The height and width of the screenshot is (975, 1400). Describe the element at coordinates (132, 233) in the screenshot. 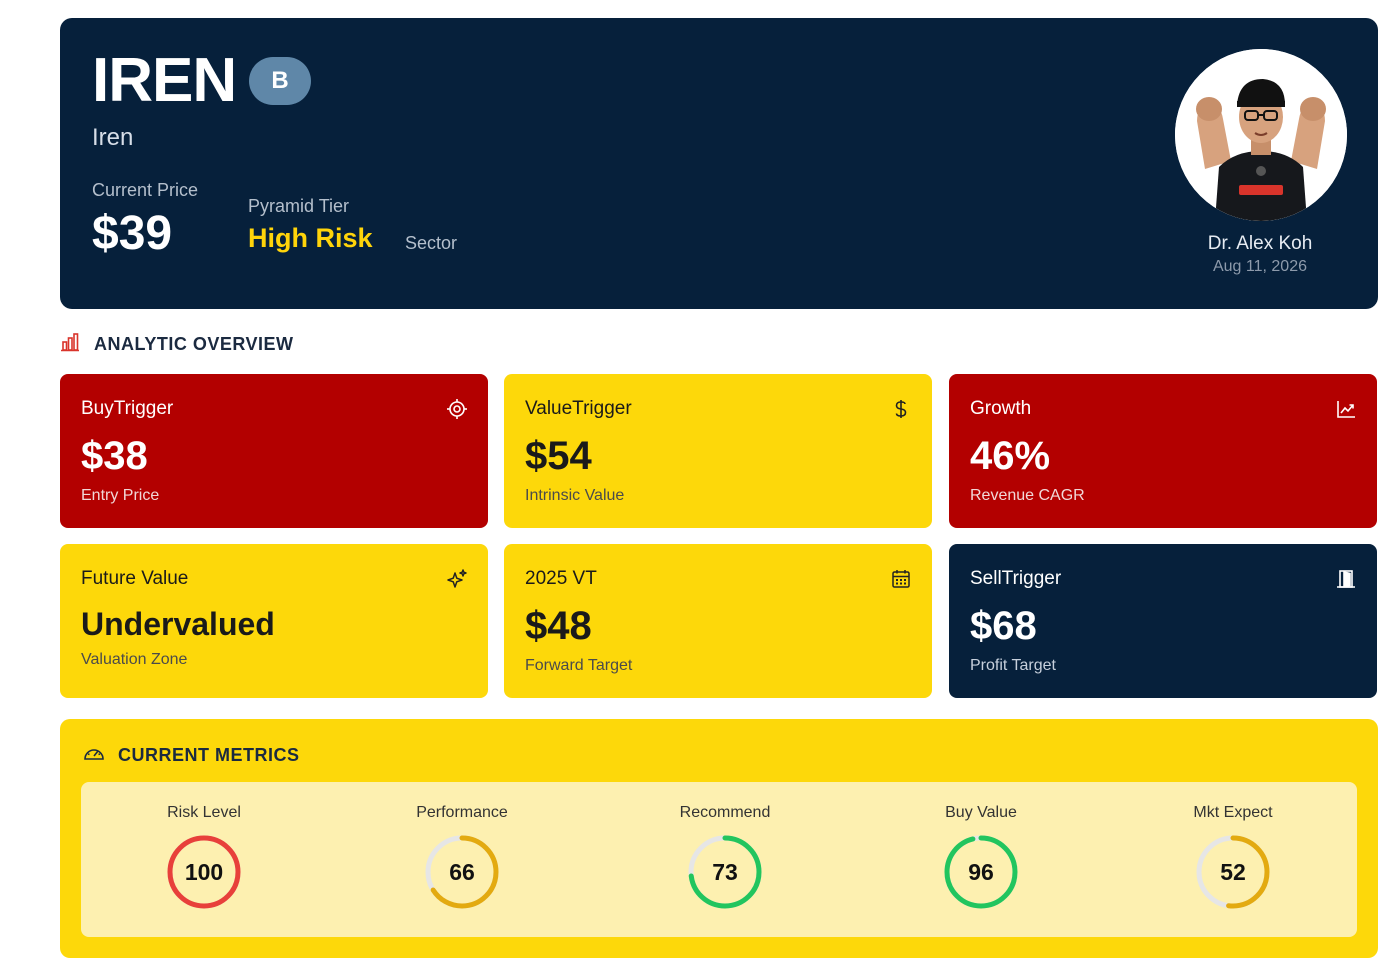

I see `current-price-value: $39` at that location.